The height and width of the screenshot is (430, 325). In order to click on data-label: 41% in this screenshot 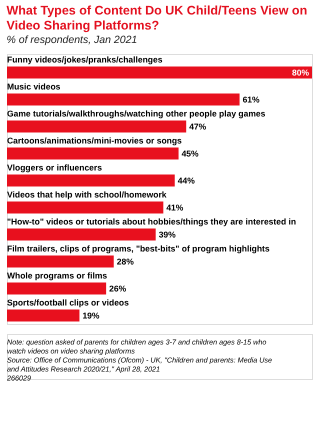, I will do `click(175, 207)`.